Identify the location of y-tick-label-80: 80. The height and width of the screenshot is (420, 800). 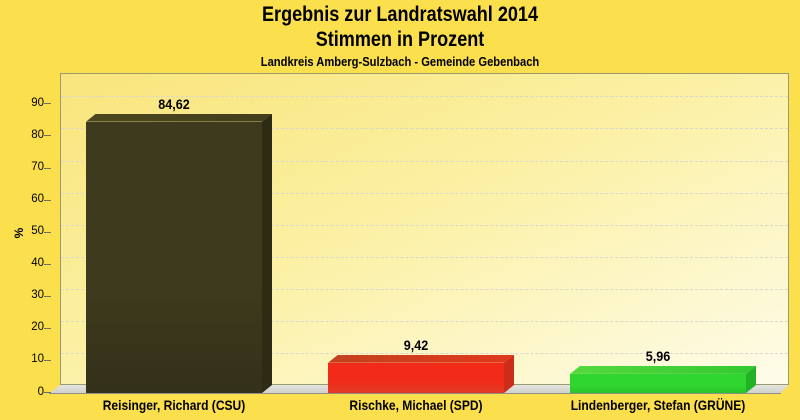
(37, 134).